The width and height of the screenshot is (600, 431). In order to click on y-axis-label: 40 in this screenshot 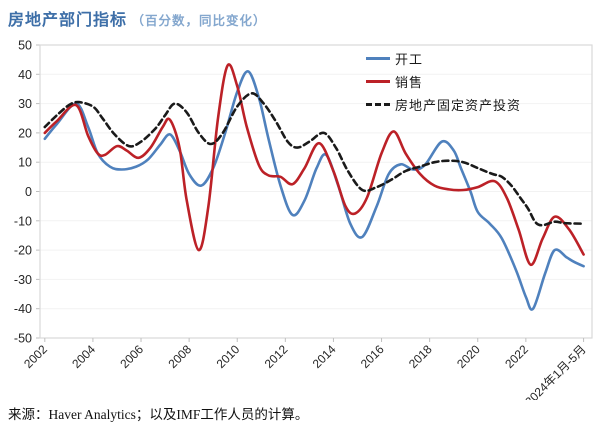, I will do `click(25, 75)`.